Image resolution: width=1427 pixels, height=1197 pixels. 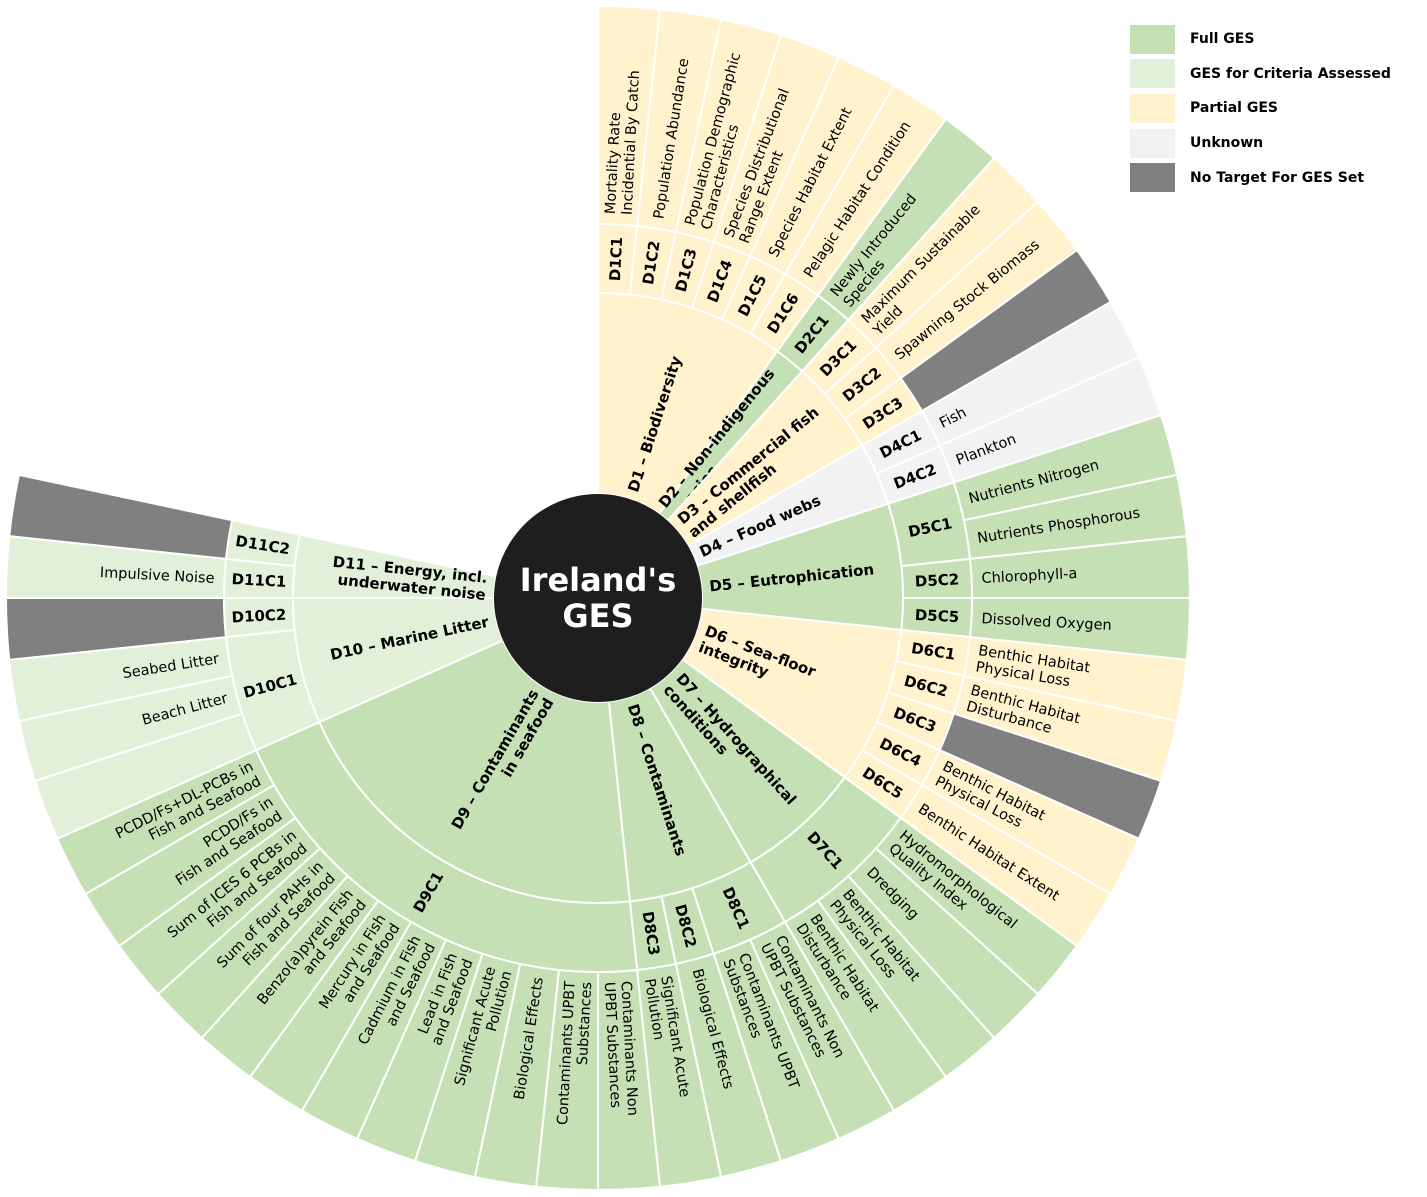 I want to click on legend-label: No Target For GES Set, so click(x=1277, y=177).